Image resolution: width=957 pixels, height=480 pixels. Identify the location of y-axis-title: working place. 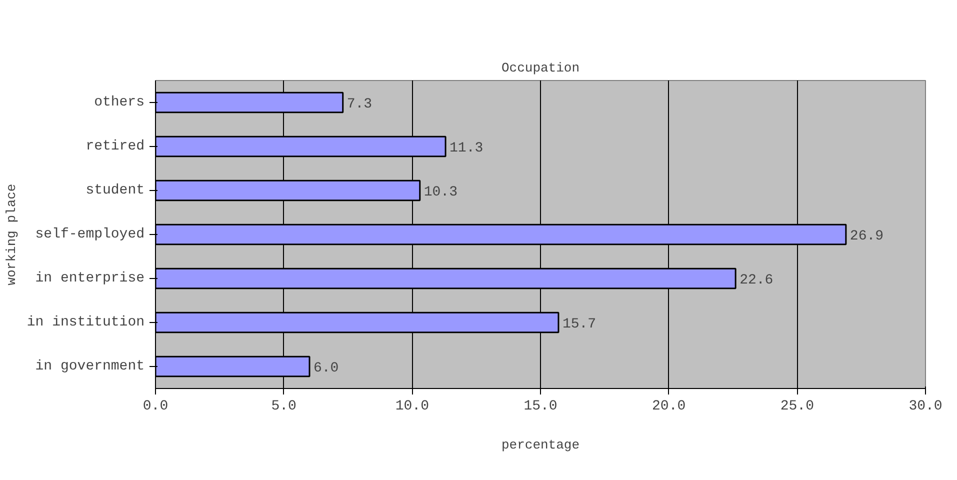
(11, 235).